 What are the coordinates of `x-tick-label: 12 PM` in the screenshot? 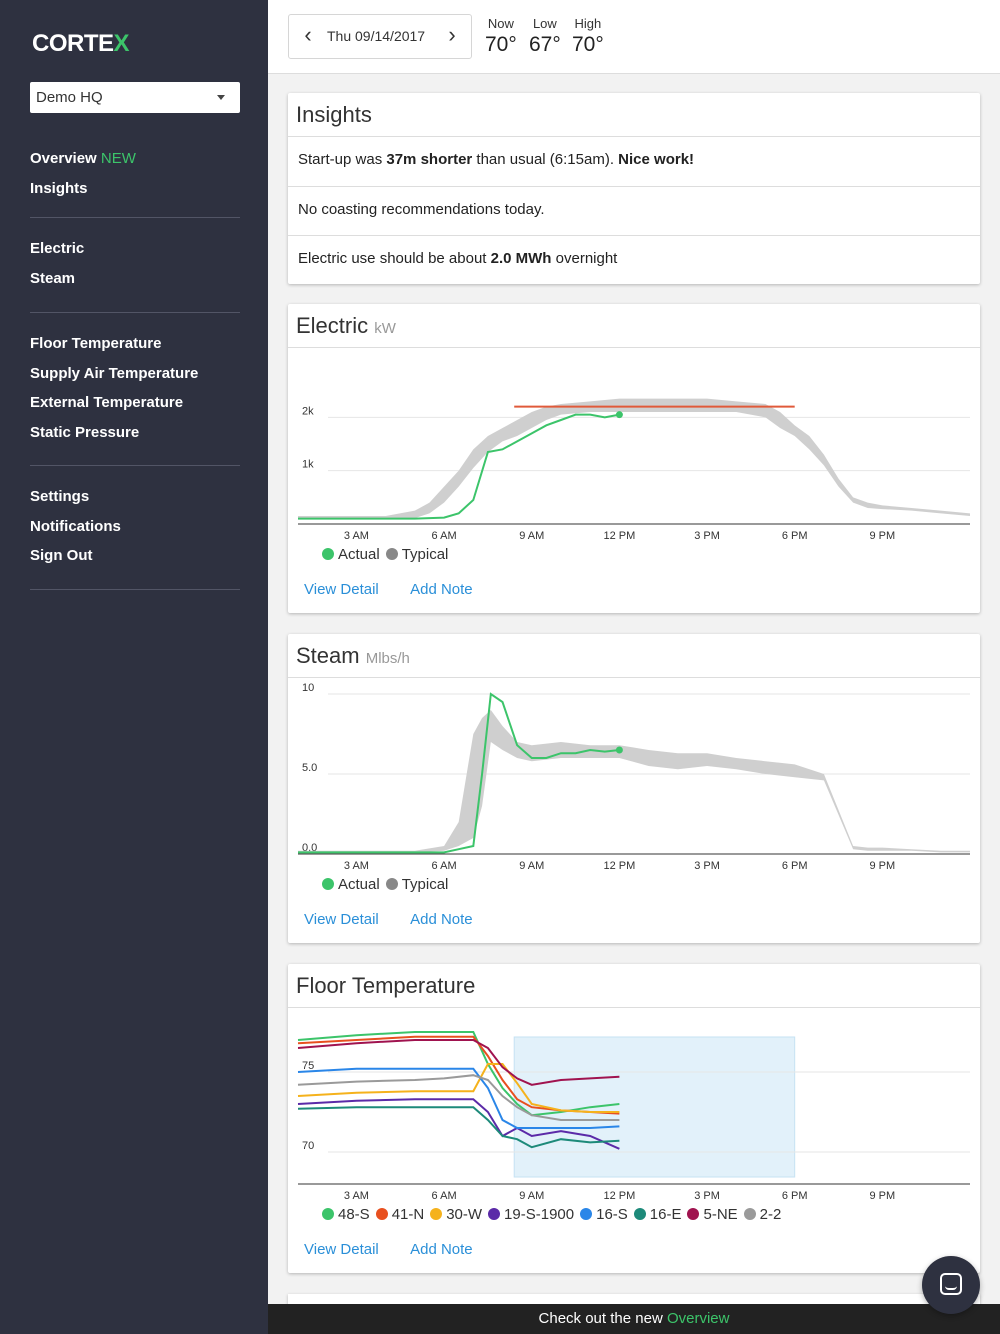 It's located at (619, 536).